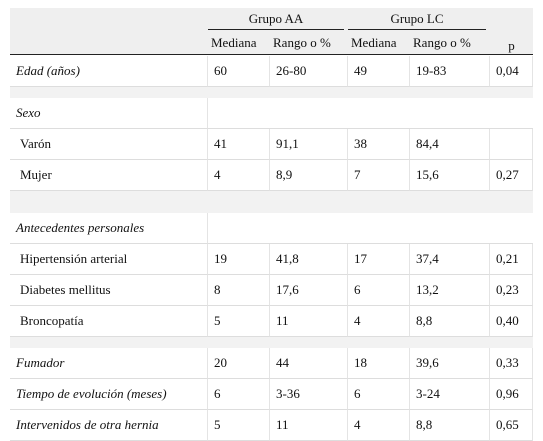 This screenshot has width=543, height=441. What do you see at coordinates (109, 394) in the screenshot?
I see `row-label: Tiempo de evolución (meses)` at bounding box center [109, 394].